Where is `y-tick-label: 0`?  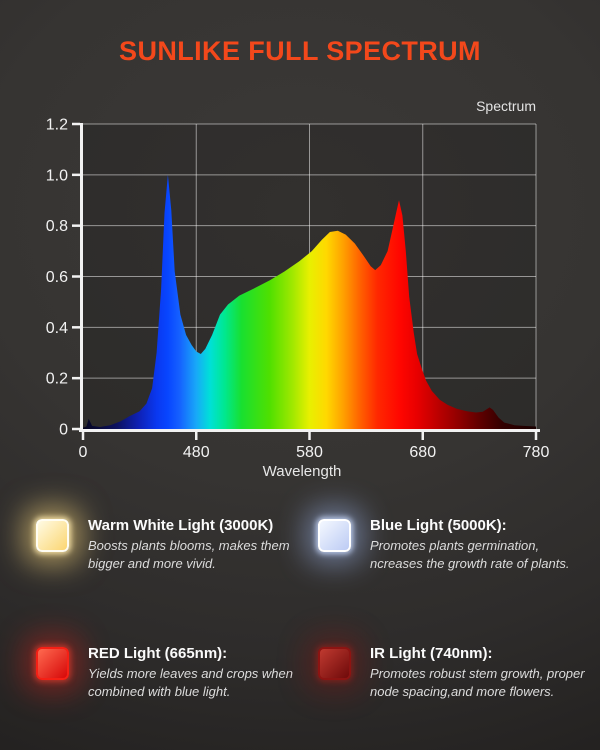 y-tick-label: 0 is located at coordinates (63, 430).